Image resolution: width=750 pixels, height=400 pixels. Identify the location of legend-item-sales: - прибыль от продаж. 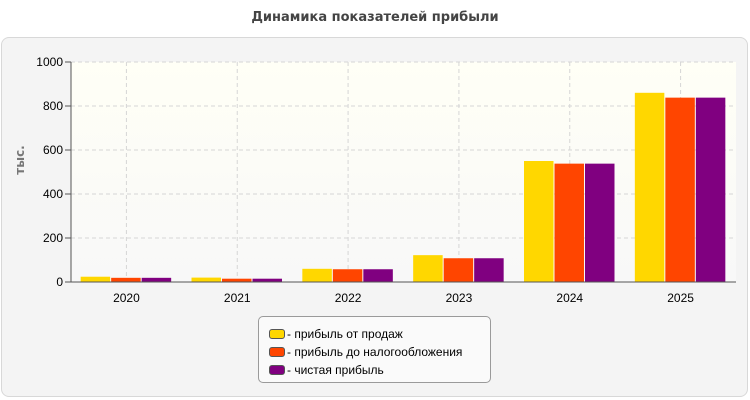
(374, 334).